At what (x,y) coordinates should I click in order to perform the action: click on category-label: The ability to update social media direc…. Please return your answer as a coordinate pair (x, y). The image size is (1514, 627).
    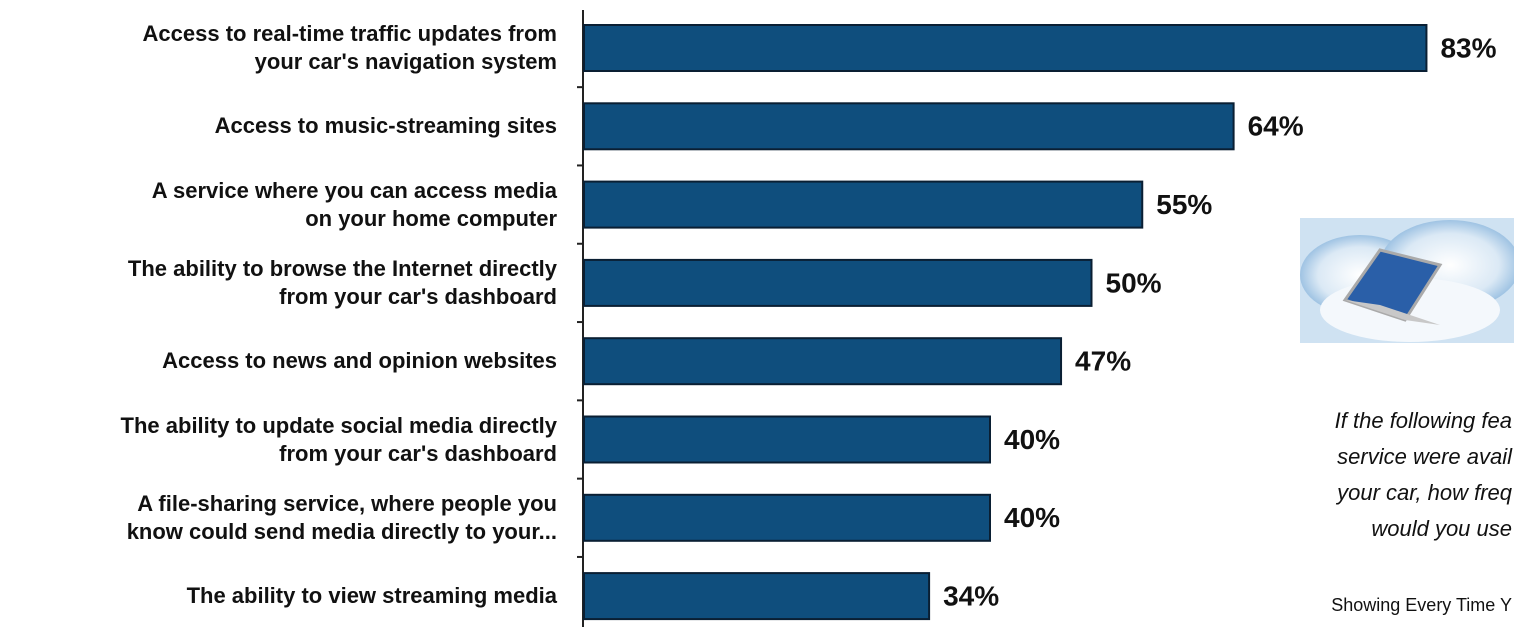
    Looking at the image, I should click on (338, 439).